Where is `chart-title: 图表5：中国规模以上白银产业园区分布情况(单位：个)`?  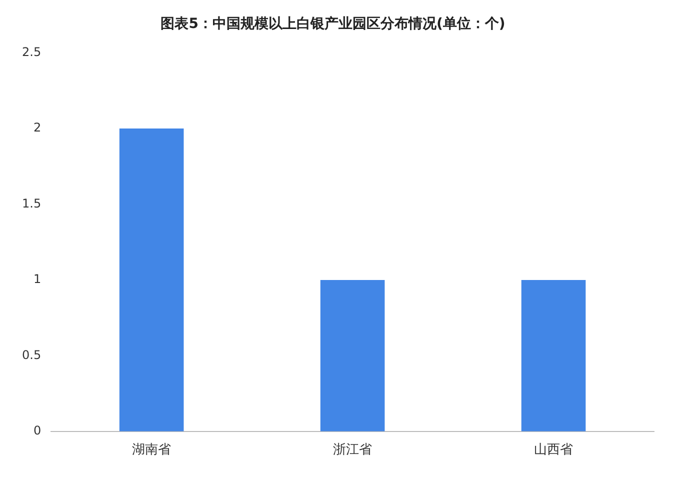
chart-title: 图表5：中国规模以上白银产业园区分布情况(单位：个) is located at coordinates (333, 23).